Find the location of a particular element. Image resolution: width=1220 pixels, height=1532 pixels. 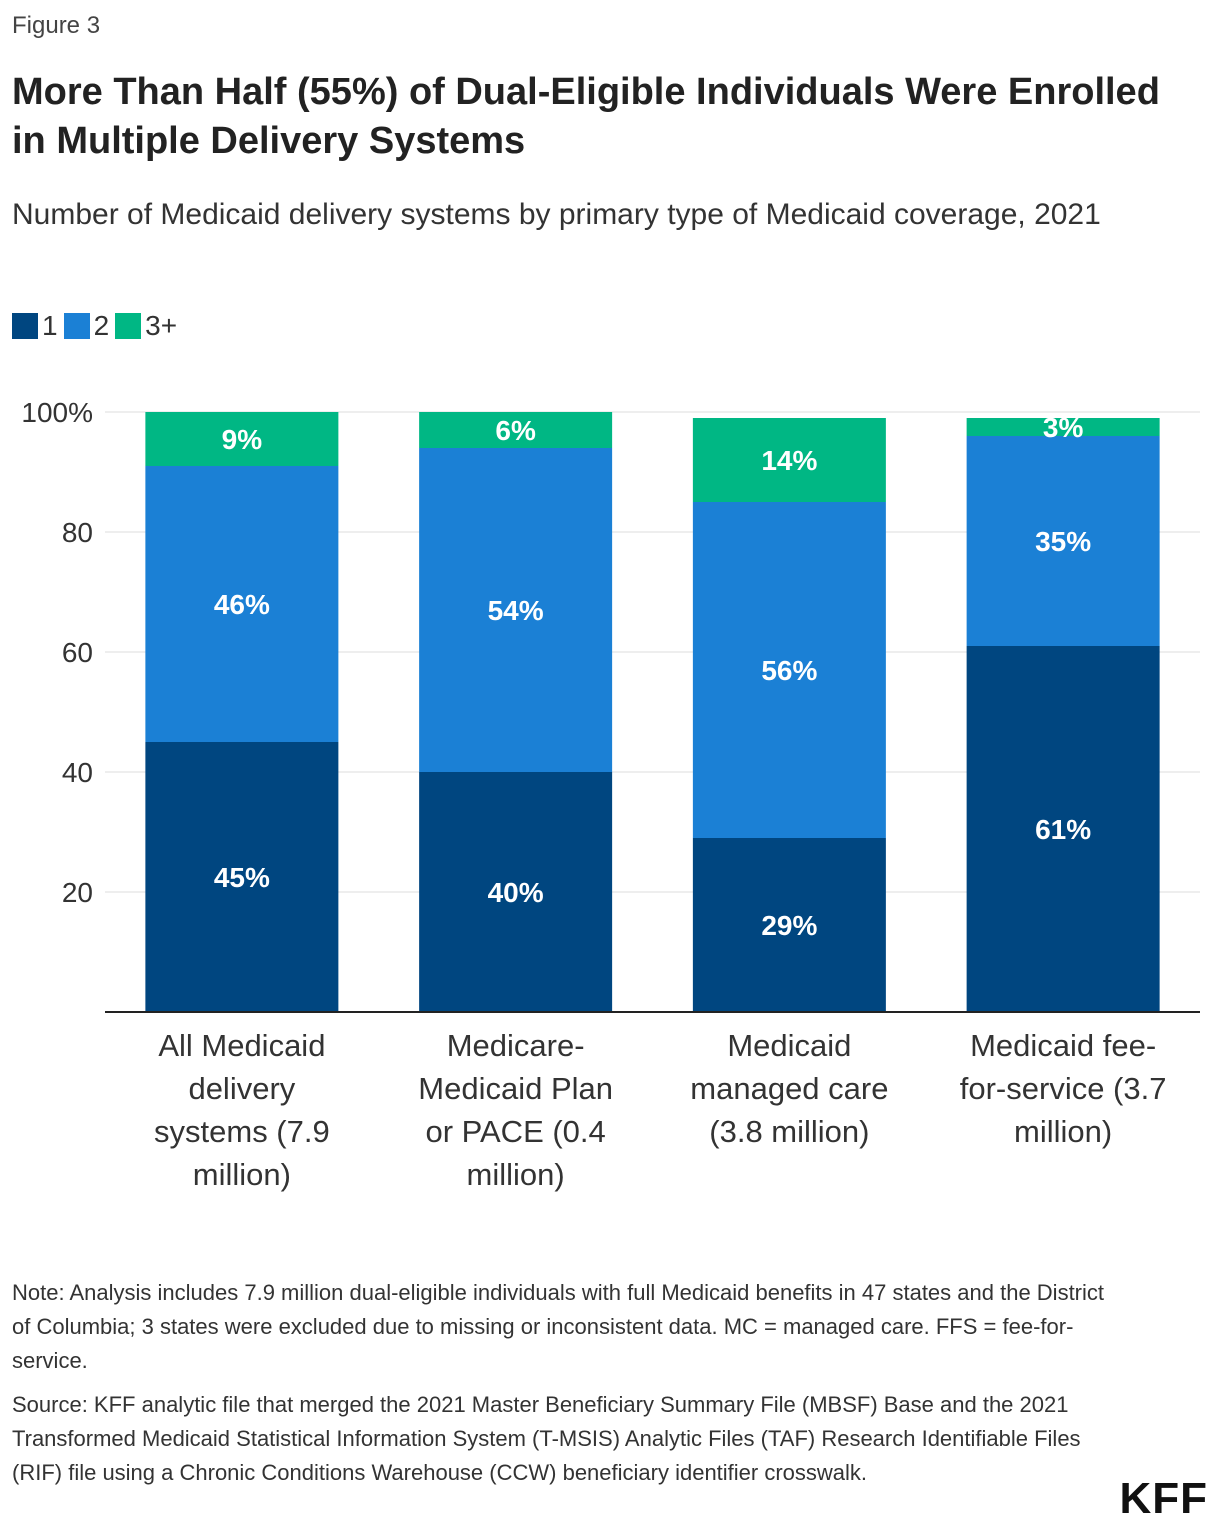

data-label: 6% is located at coordinates (515, 430).